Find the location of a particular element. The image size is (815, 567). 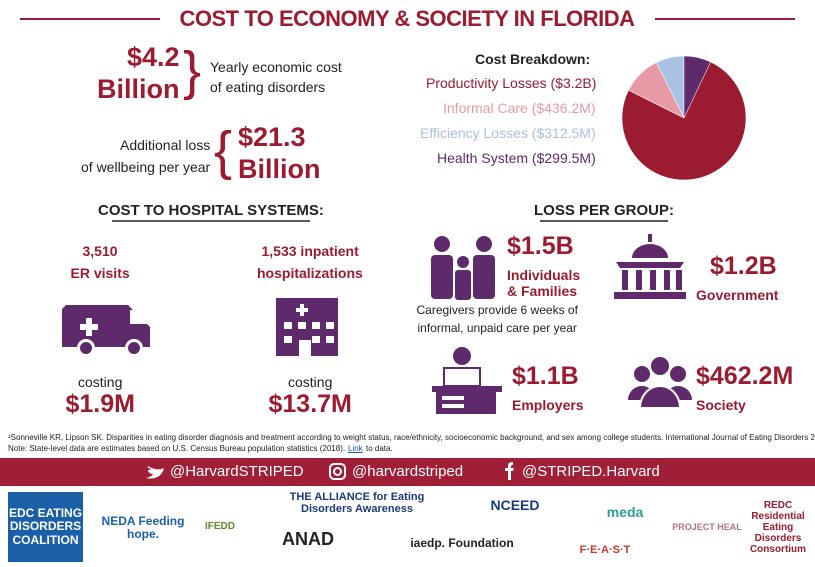

legend-entry: Efficiency Losses ($312.5M) is located at coordinates (508, 133).